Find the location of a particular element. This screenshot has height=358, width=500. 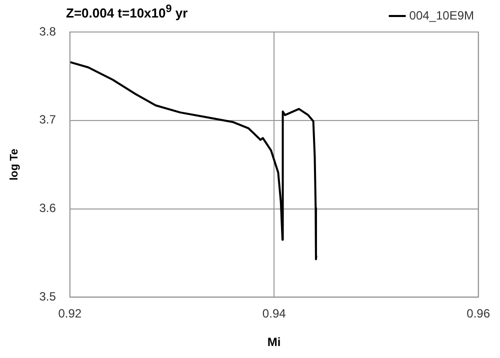

y-axis-title: log Te is located at coordinates (14, 164).